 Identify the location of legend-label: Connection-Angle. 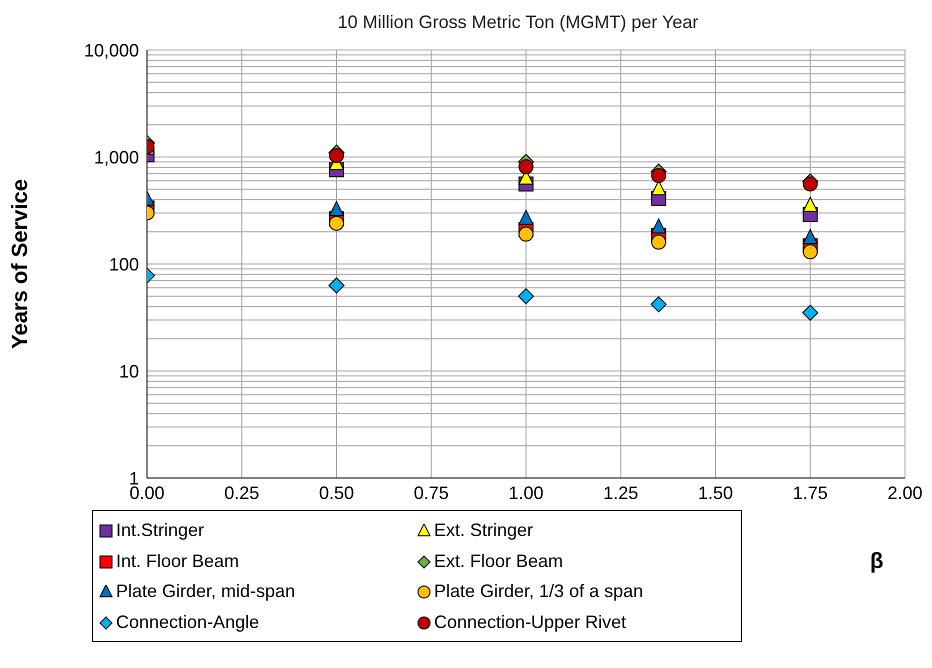
(187, 622).